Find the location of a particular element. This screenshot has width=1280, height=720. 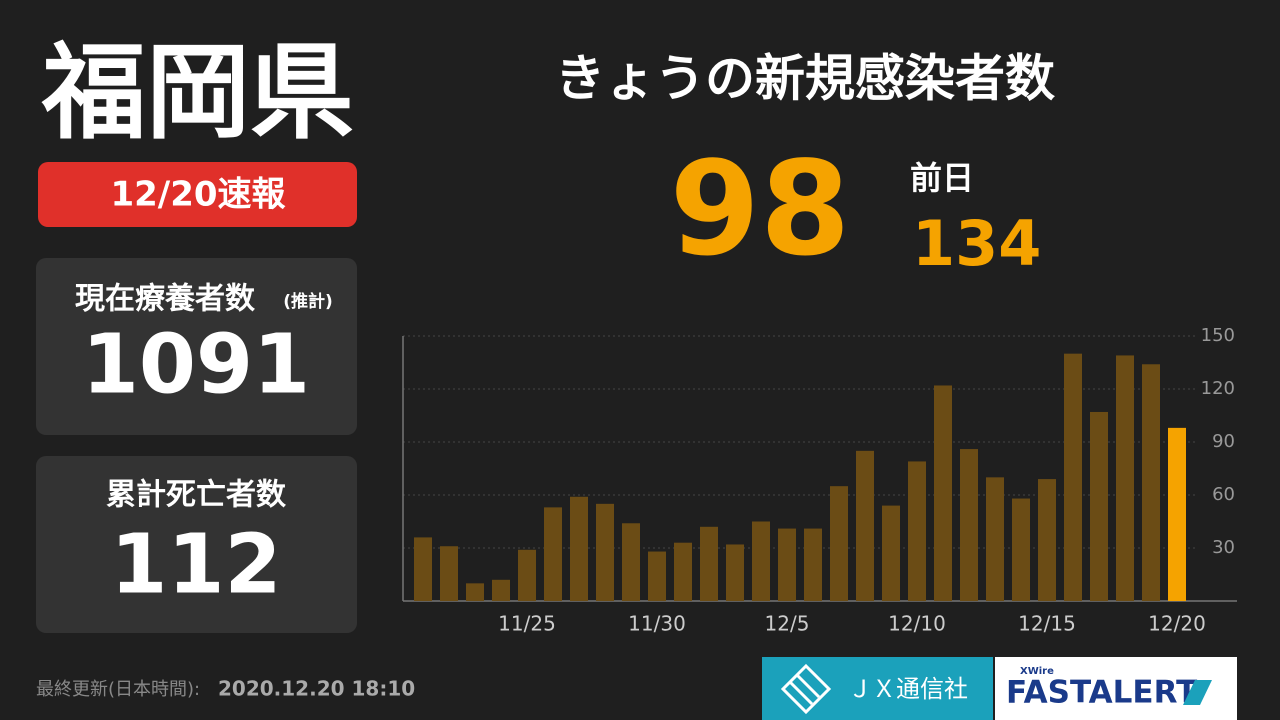

y-tick-label: 90 is located at coordinates (1223, 441).